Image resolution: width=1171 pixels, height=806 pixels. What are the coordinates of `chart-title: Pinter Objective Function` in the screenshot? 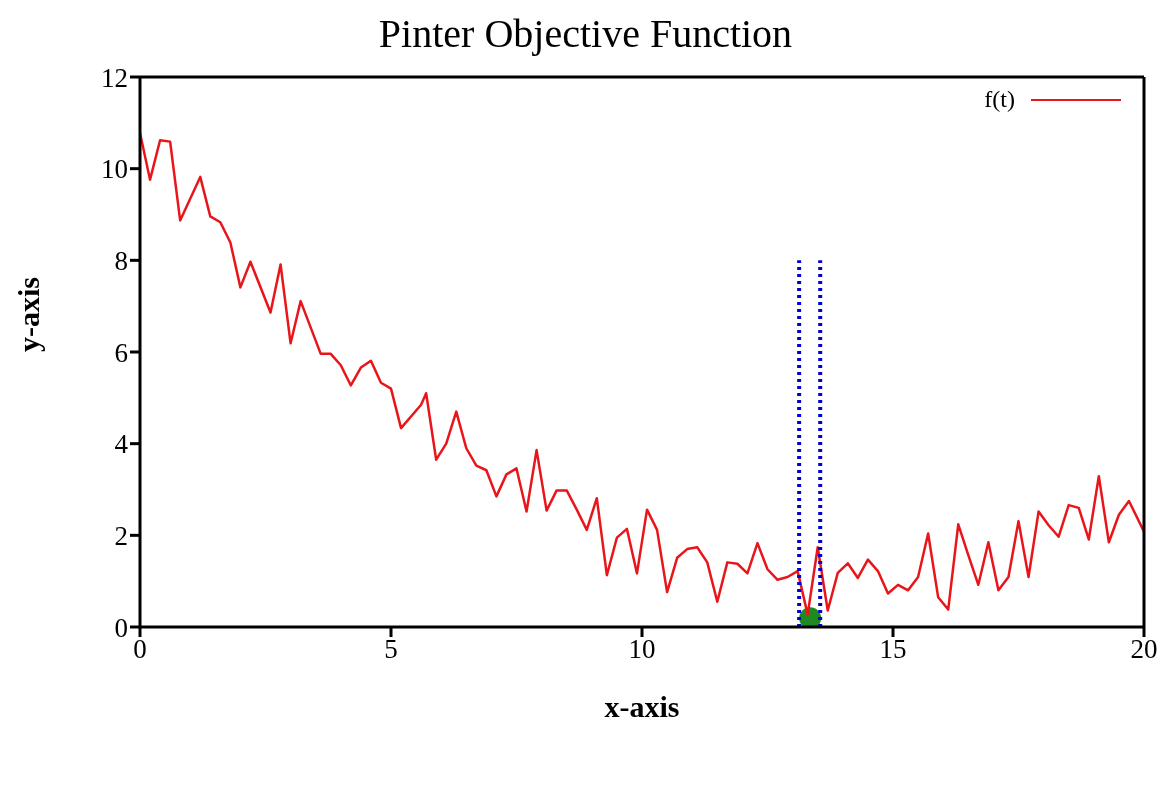 It's located at (585, 33).